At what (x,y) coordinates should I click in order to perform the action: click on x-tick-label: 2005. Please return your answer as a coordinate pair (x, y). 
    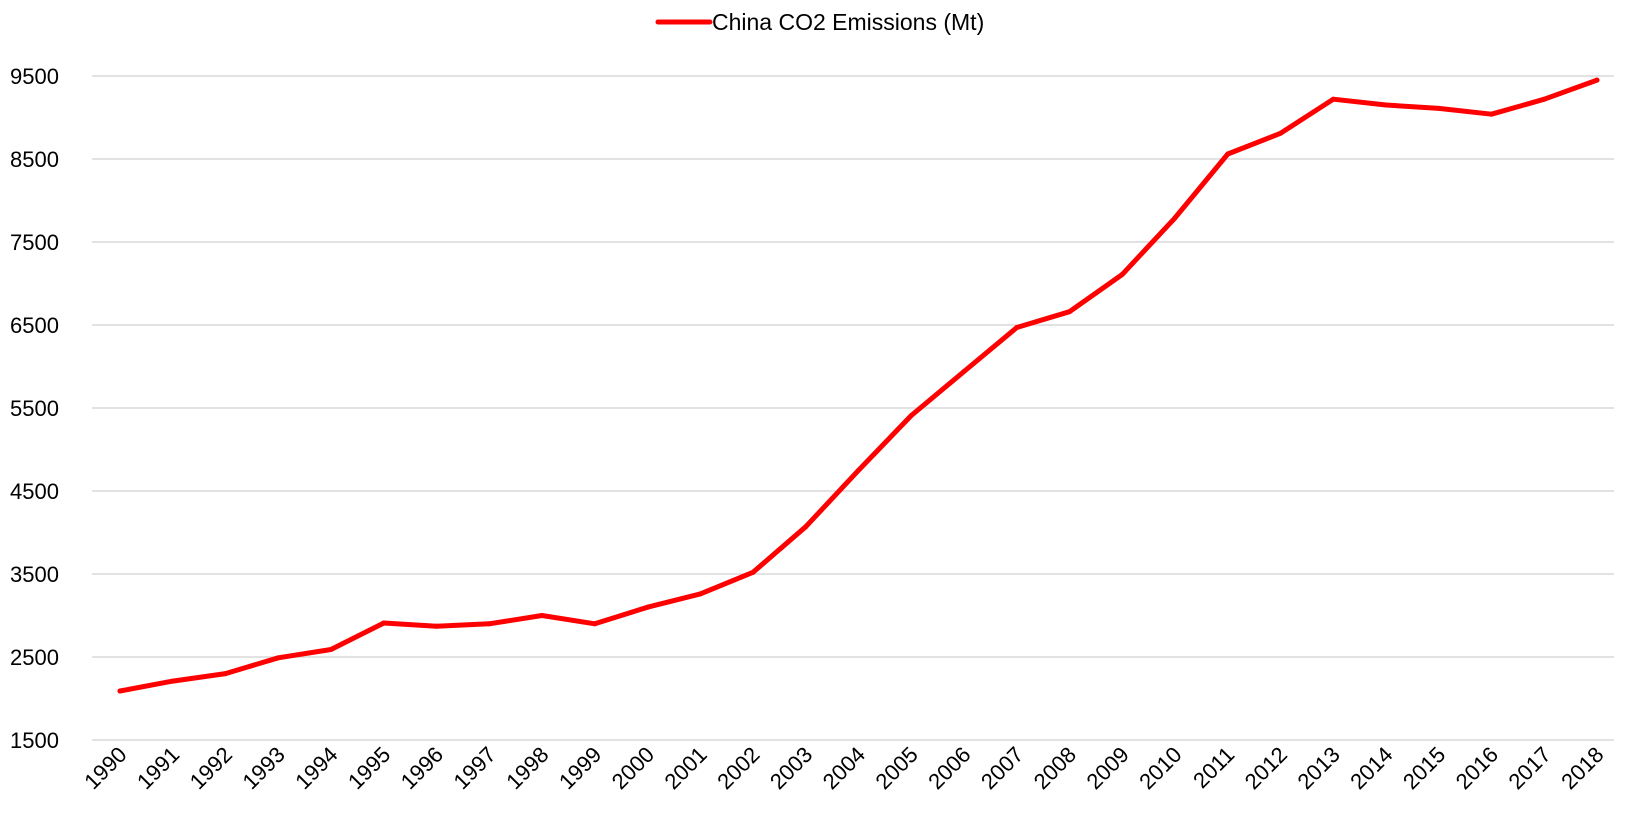
    Looking at the image, I should click on (896, 768).